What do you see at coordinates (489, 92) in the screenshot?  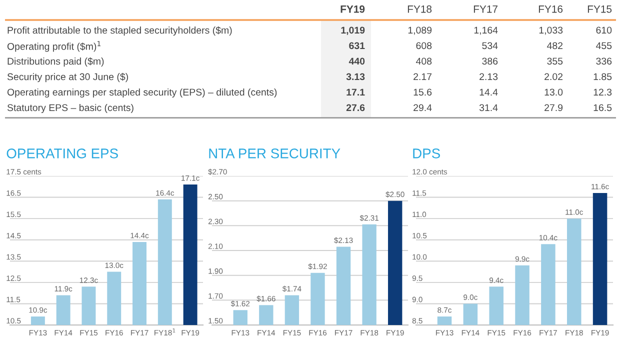 I see `text: 14.4` at bounding box center [489, 92].